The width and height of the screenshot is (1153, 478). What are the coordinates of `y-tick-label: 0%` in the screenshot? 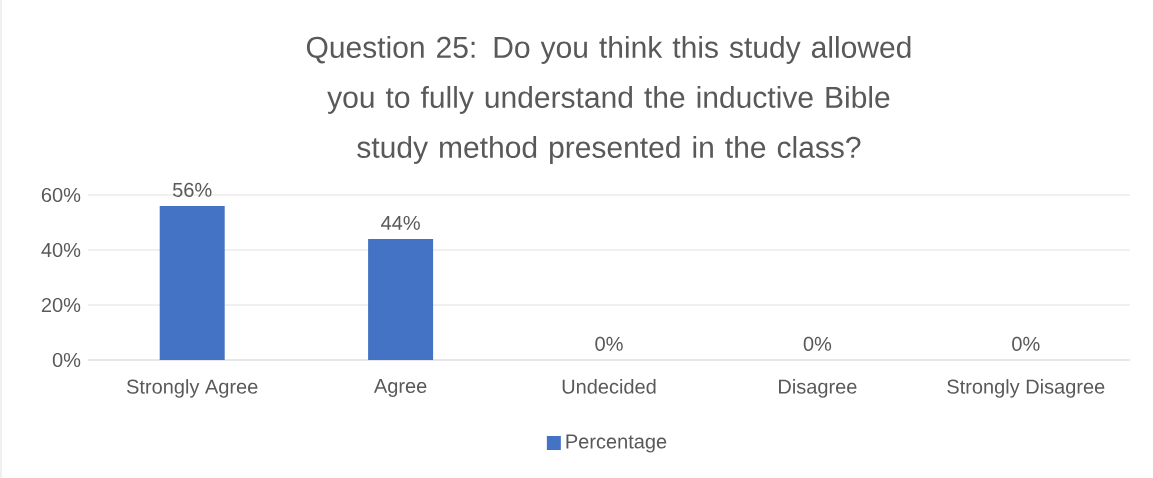 It's located at (66, 360).